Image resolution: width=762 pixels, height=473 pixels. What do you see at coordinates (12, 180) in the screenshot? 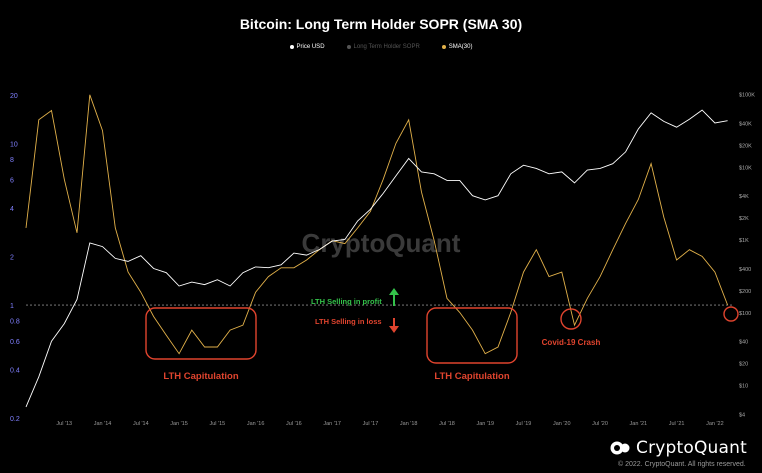
I see `y-left-tick-label: 6` at bounding box center [12, 180].